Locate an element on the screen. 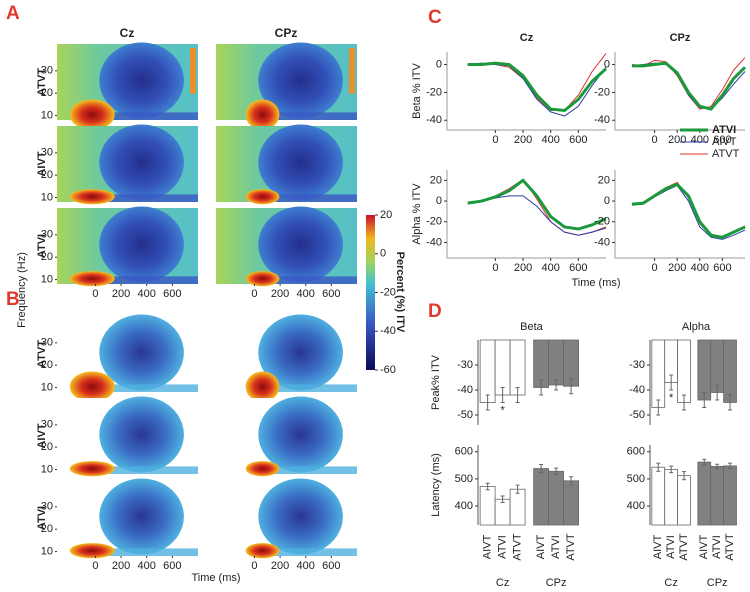 The image size is (750, 592). group-label: Cz is located at coordinates (502, 583).